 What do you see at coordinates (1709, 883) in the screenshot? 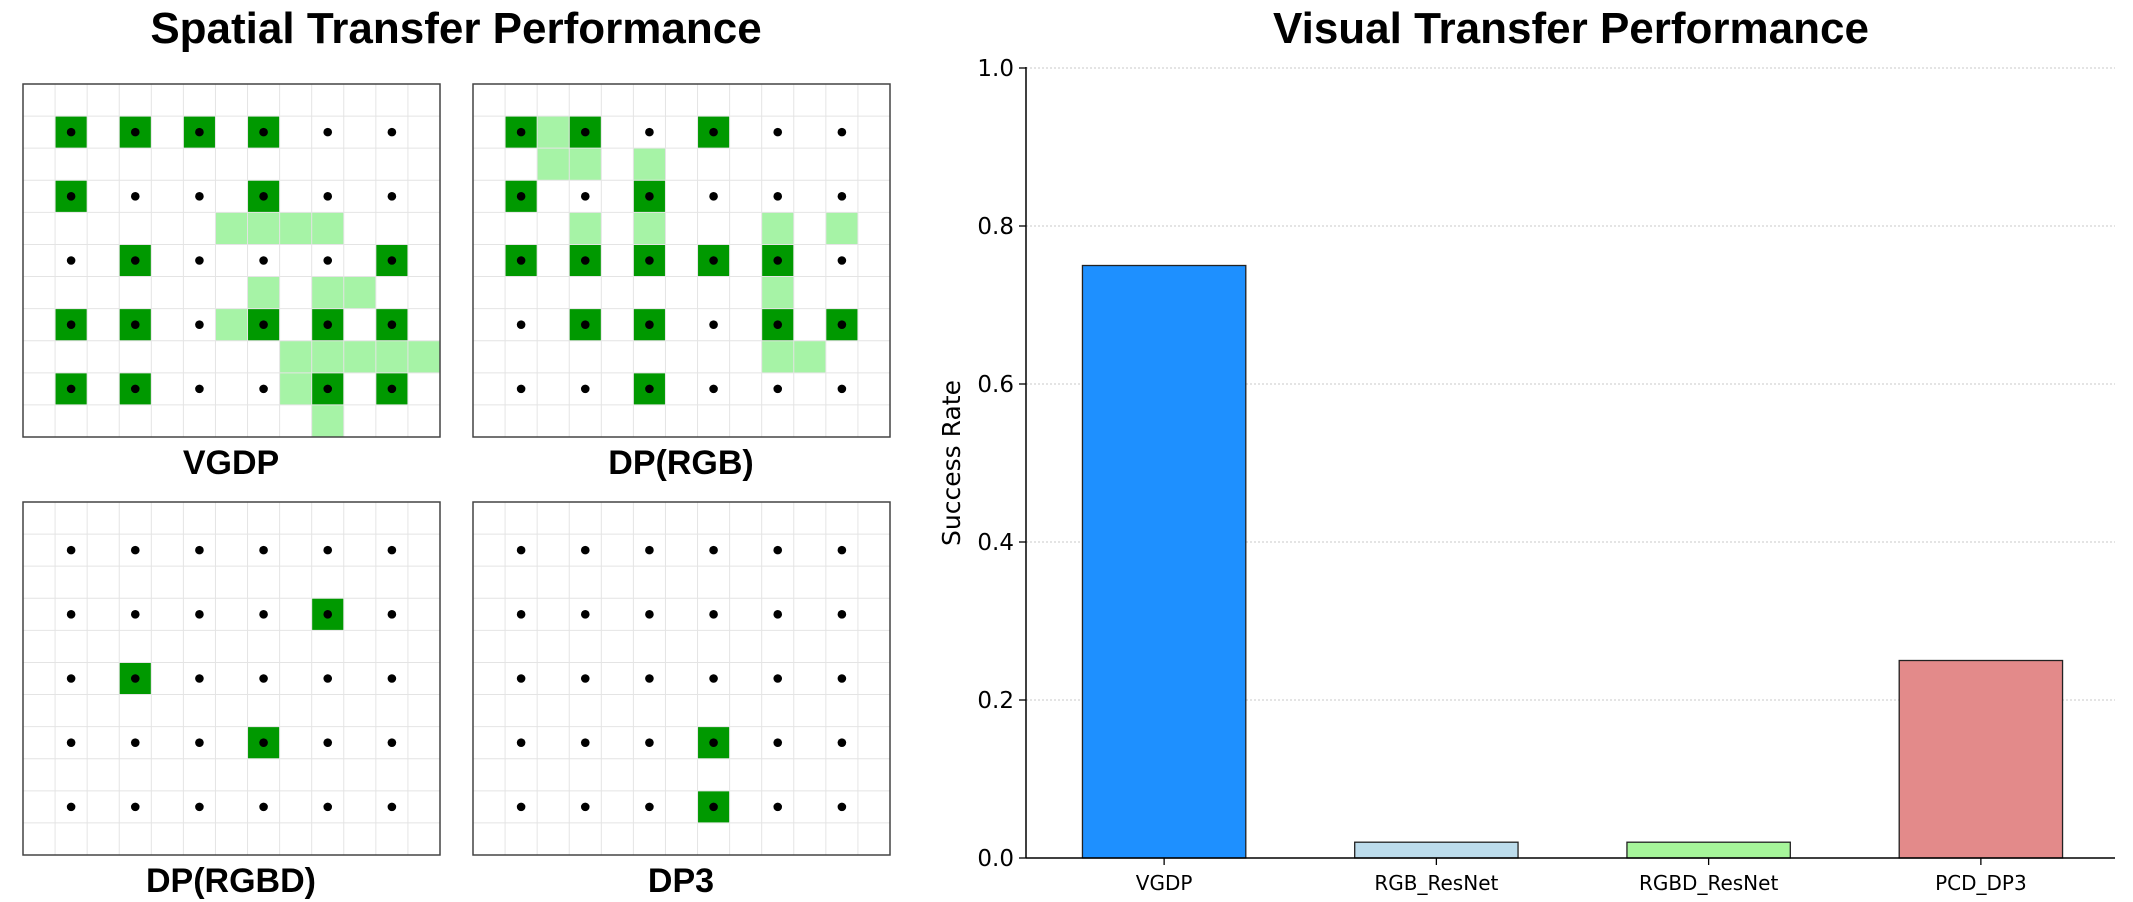
I see `x-tick-label: RGBD_ResNet` at bounding box center [1709, 883].